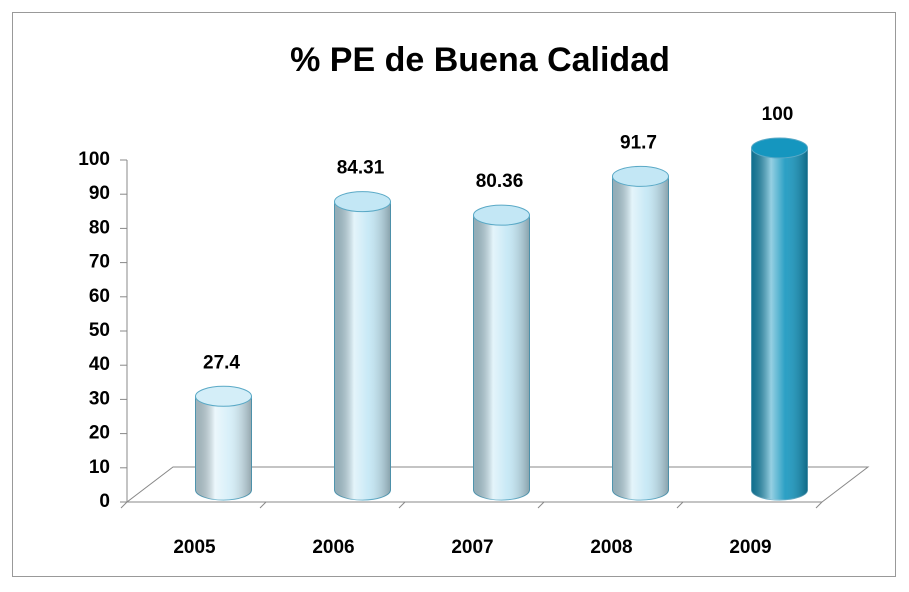  What do you see at coordinates (611, 547) in the screenshot?
I see `x-tick-label: 2008` at bounding box center [611, 547].